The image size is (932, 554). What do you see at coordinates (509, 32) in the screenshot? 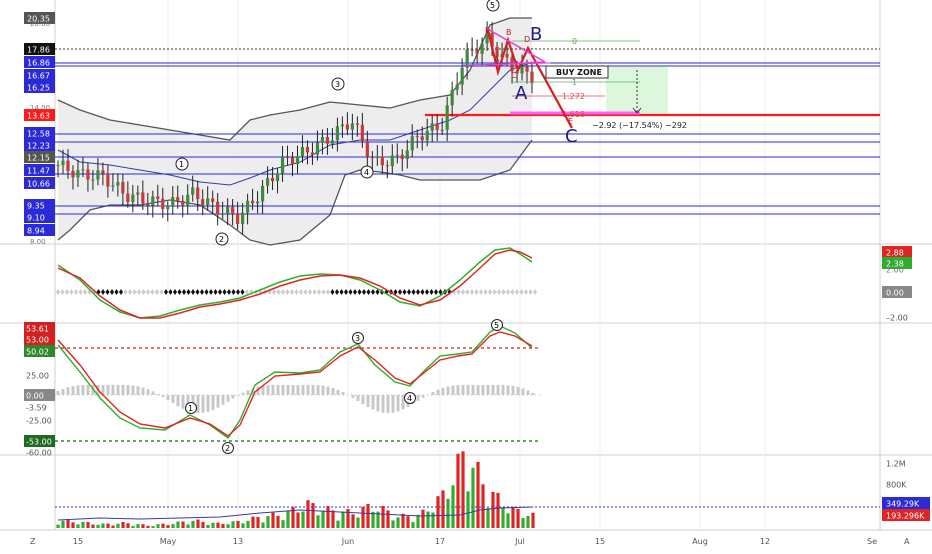
I see `harmonic-point-b: B` at bounding box center [509, 32].